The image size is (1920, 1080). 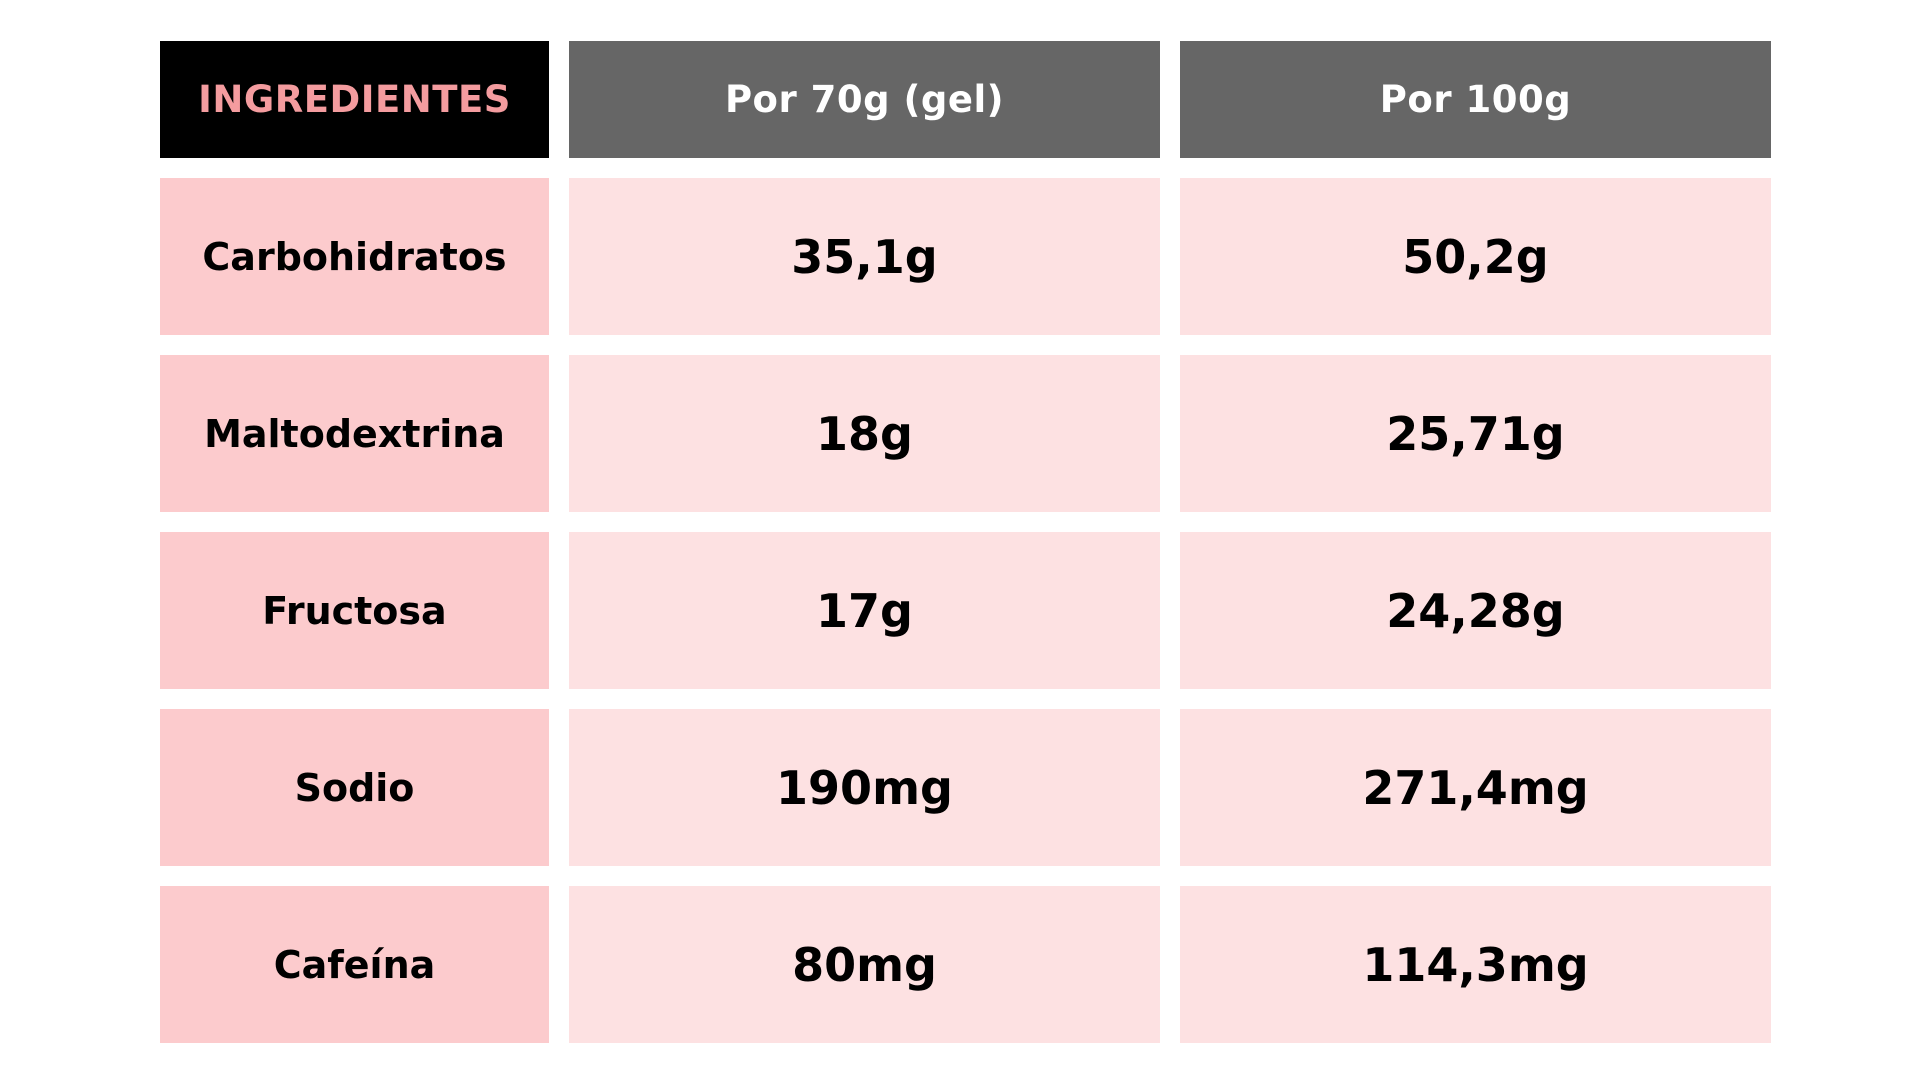 What do you see at coordinates (1475, 964) in the screenshot?
I see `row-value-cafeina-100g: 114,3mg` at bounding box center [1475, 964].